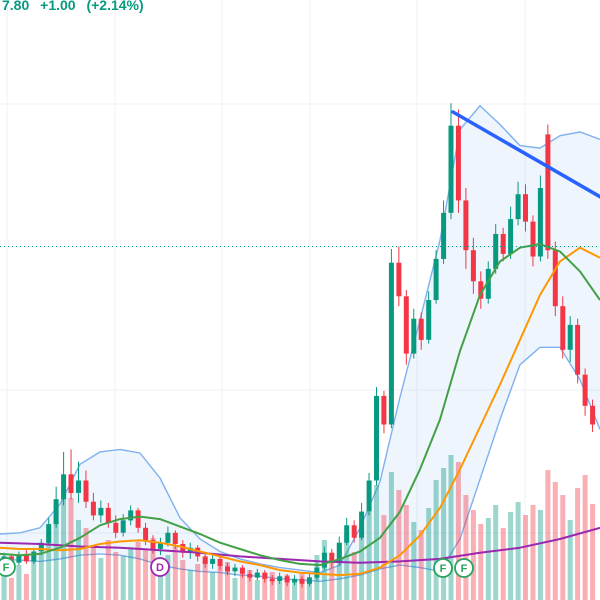 The height and width of the screenshot is (600, 600). I want to click on ma-long-line, so click(300, 545).